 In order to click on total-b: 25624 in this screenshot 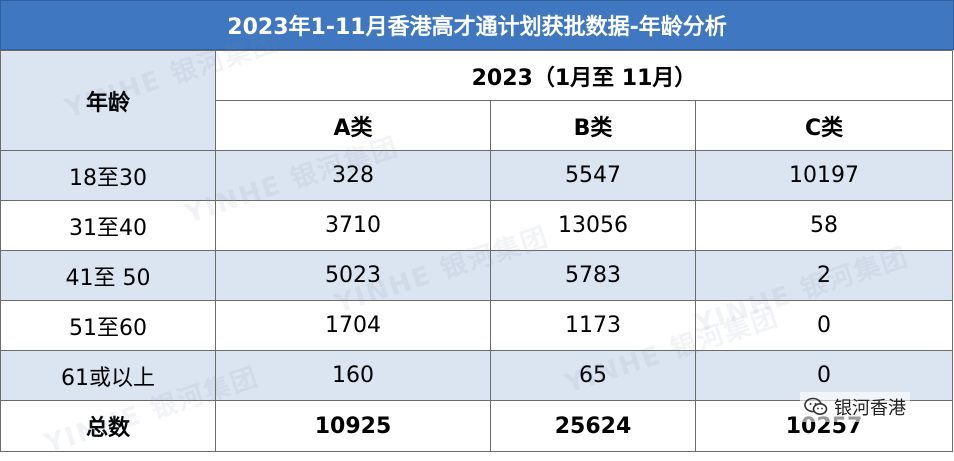, I will do `click(593, 426)`.